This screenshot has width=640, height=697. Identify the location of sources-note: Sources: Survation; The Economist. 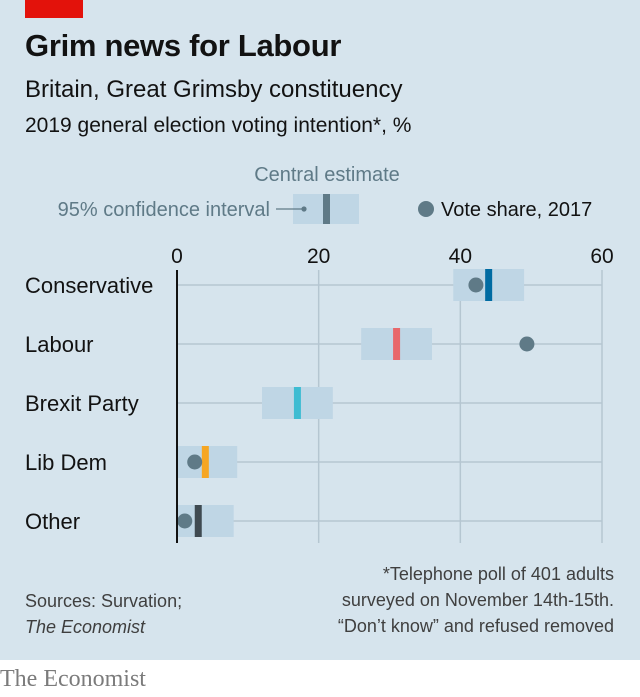
(103, 614).